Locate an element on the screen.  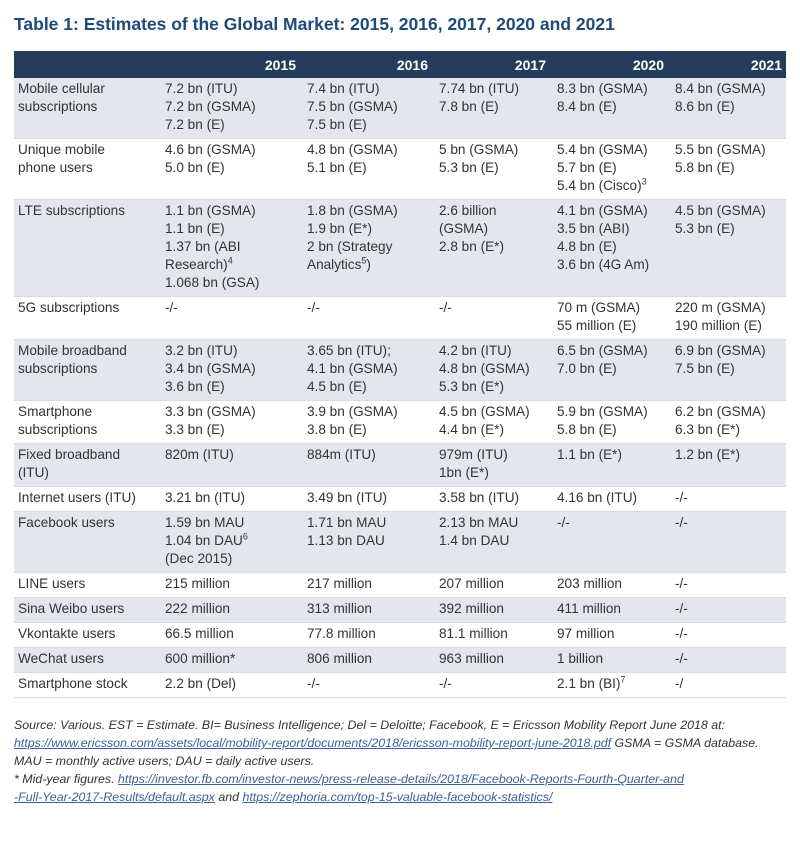
cell-line: 1.068 bn (GSA) is located at coordinates (230, 283).